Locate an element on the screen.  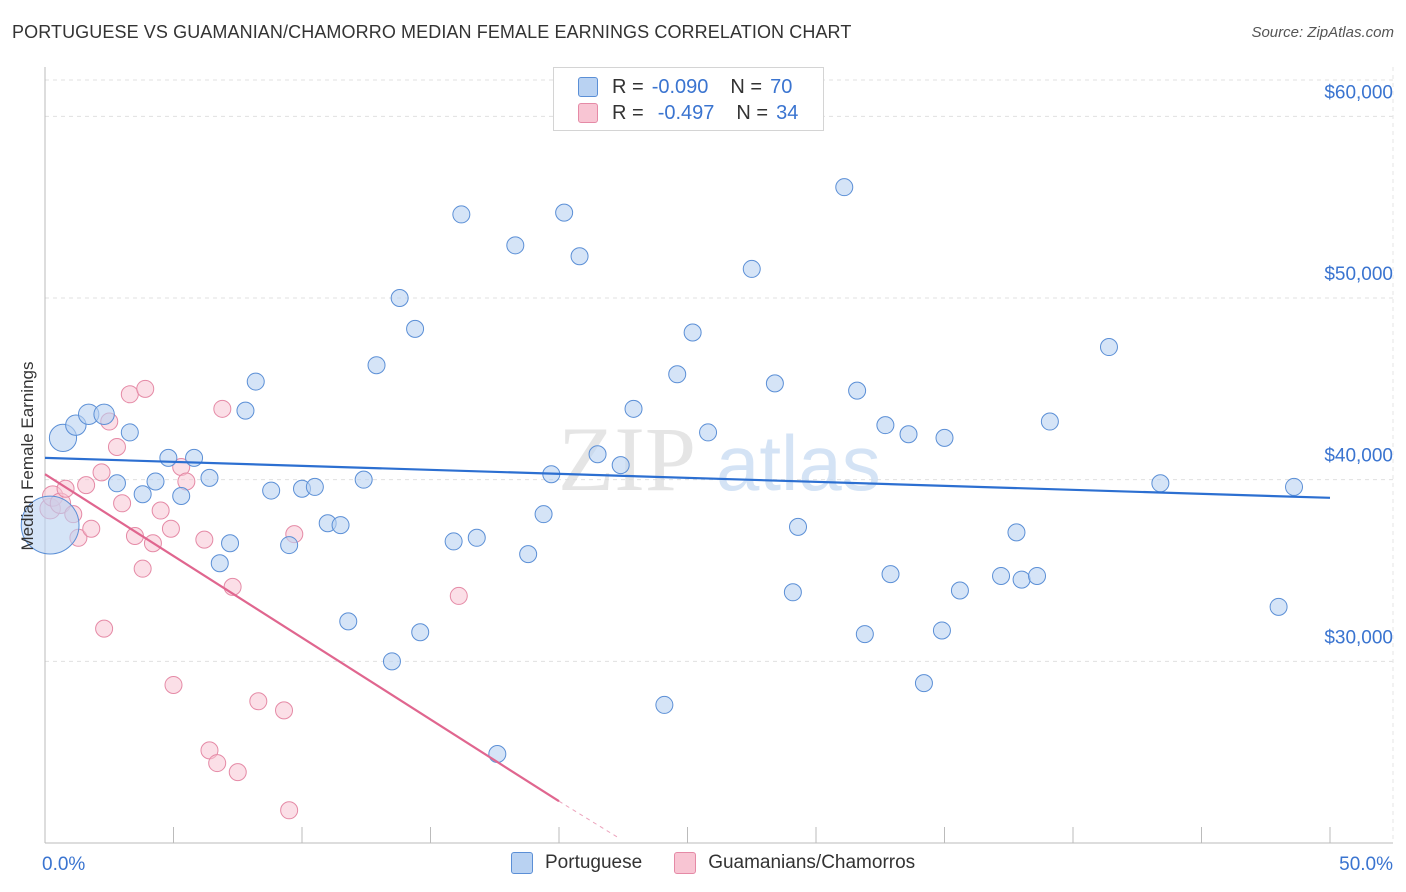
y-tick-label: $30,000 is located at coordinates (1358, 637).